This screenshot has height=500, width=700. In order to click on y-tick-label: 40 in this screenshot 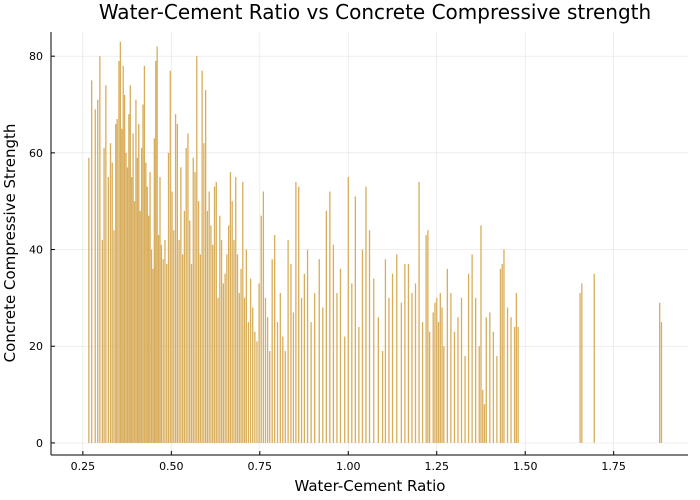, I will do `click(36, 250)`.